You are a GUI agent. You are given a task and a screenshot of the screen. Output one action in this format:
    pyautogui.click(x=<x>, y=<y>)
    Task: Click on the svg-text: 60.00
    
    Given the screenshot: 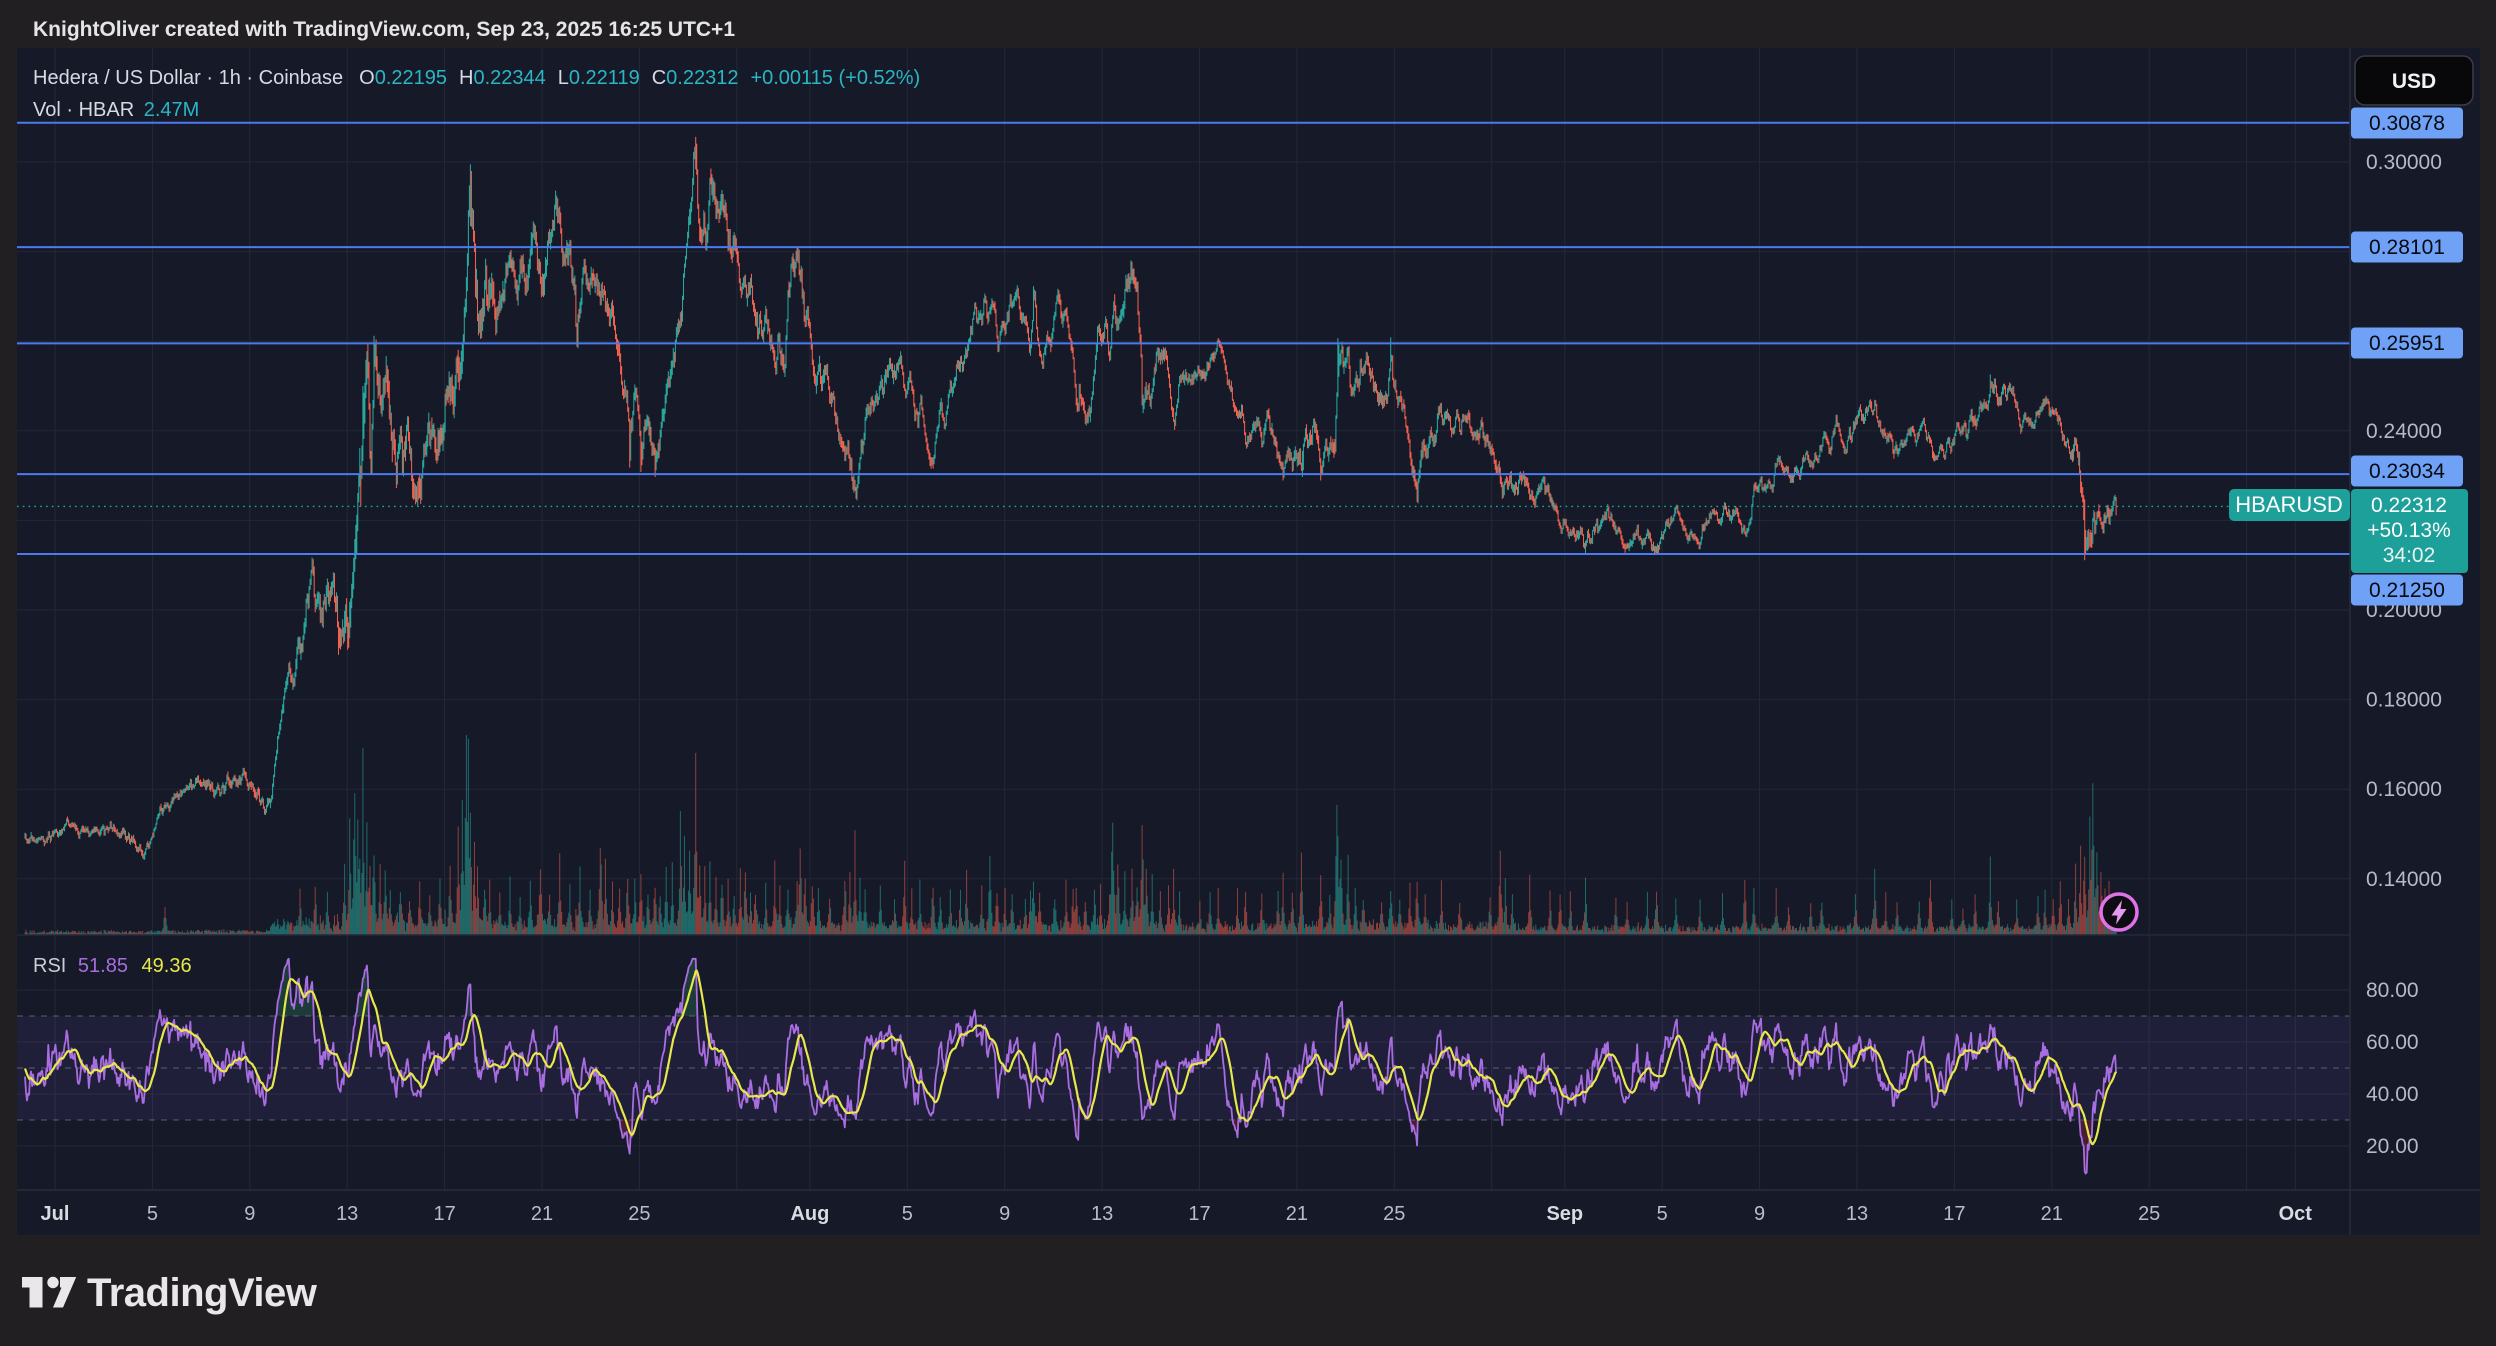 What is the action you would take?
    pyautogui.click(x=2392, y=1042)
    